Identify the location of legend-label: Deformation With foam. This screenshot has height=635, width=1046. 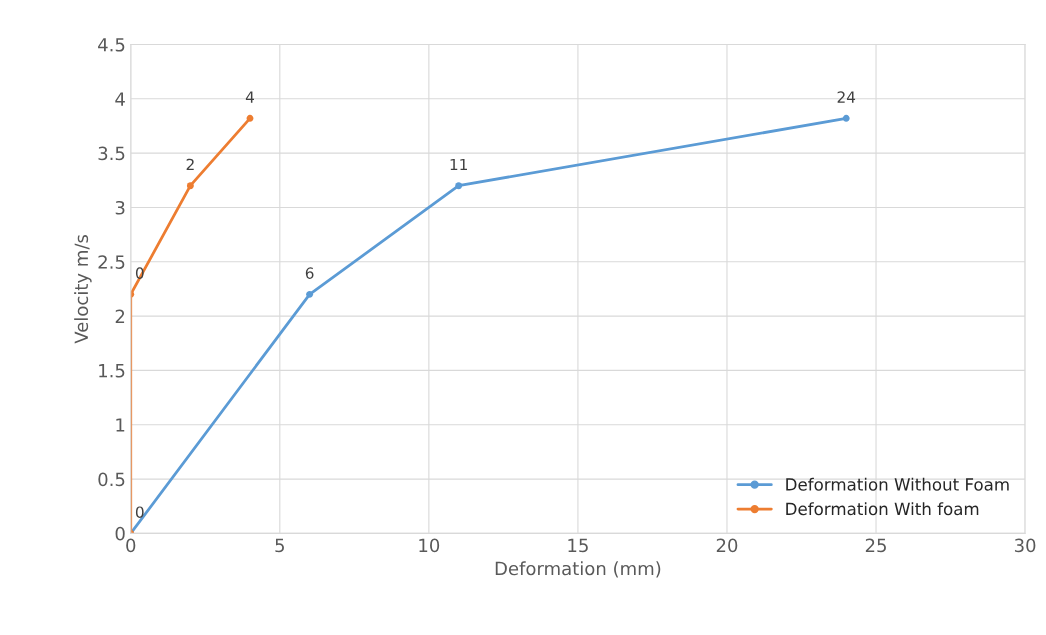
(882, 509).